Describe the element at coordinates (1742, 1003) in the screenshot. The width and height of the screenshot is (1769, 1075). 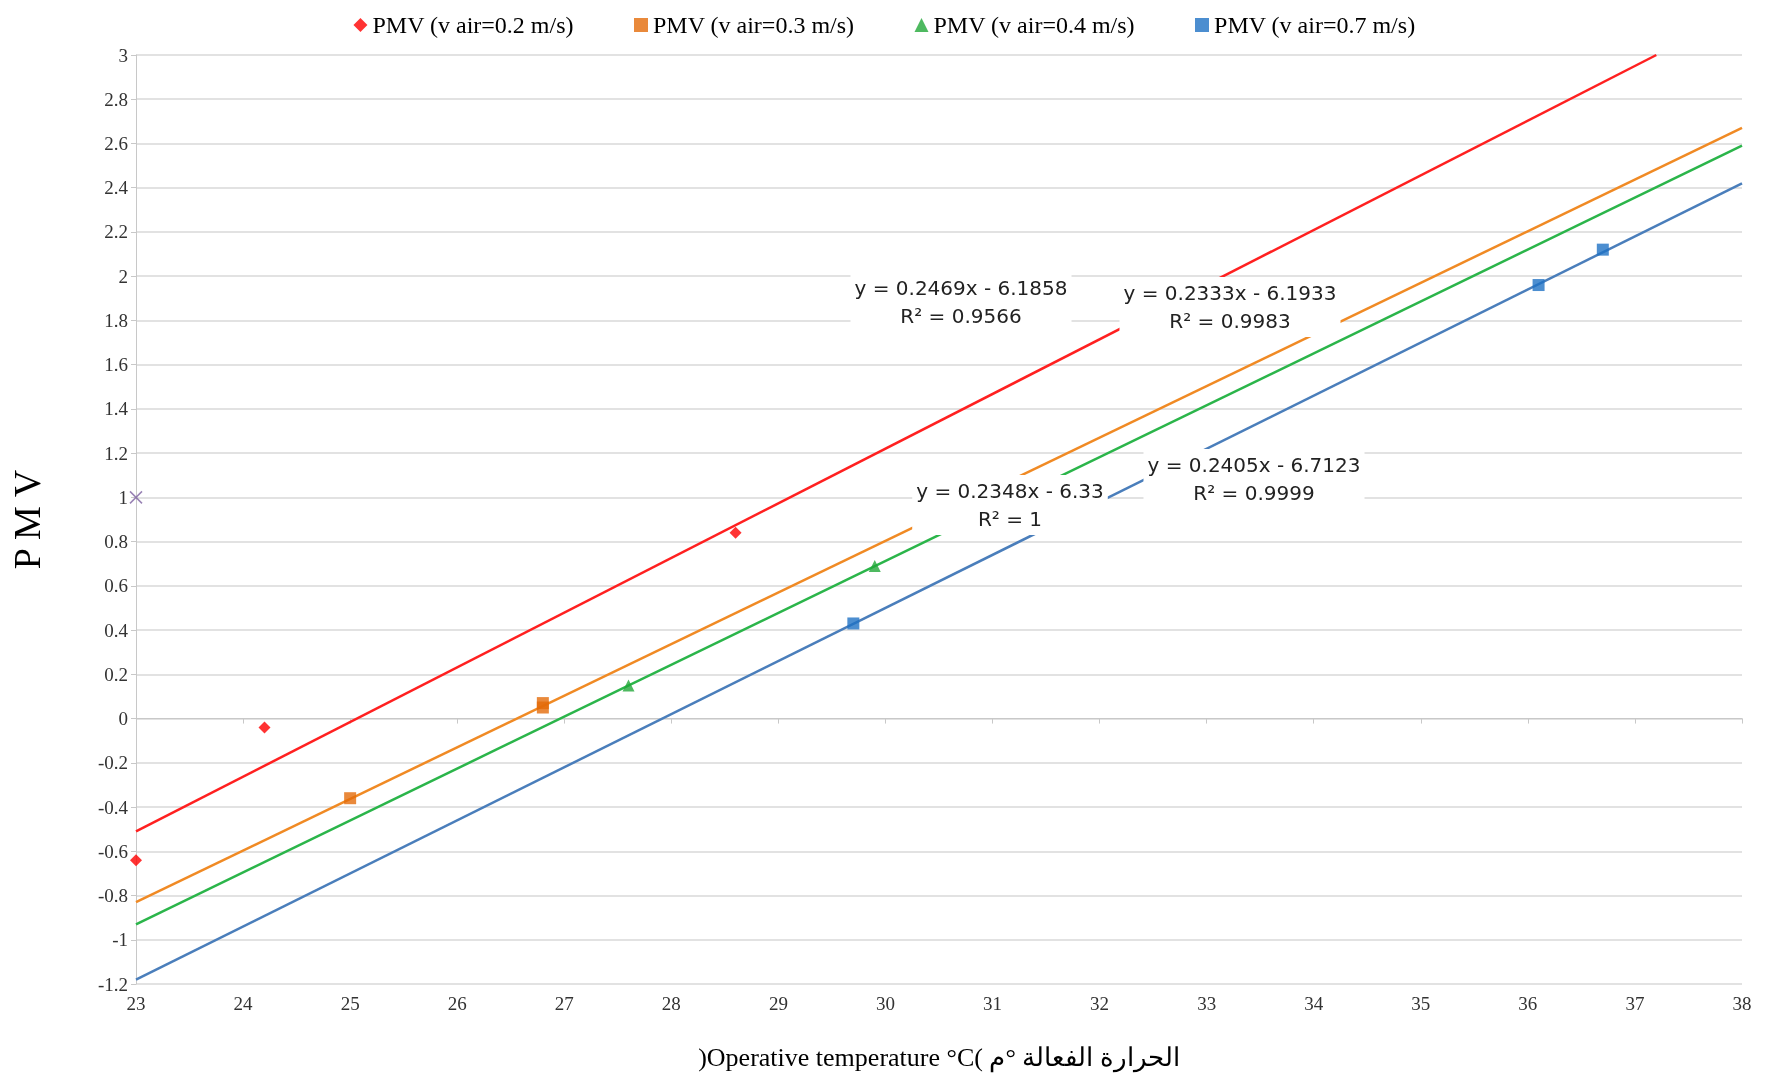
I see `x-tick-label: 38` at that location.